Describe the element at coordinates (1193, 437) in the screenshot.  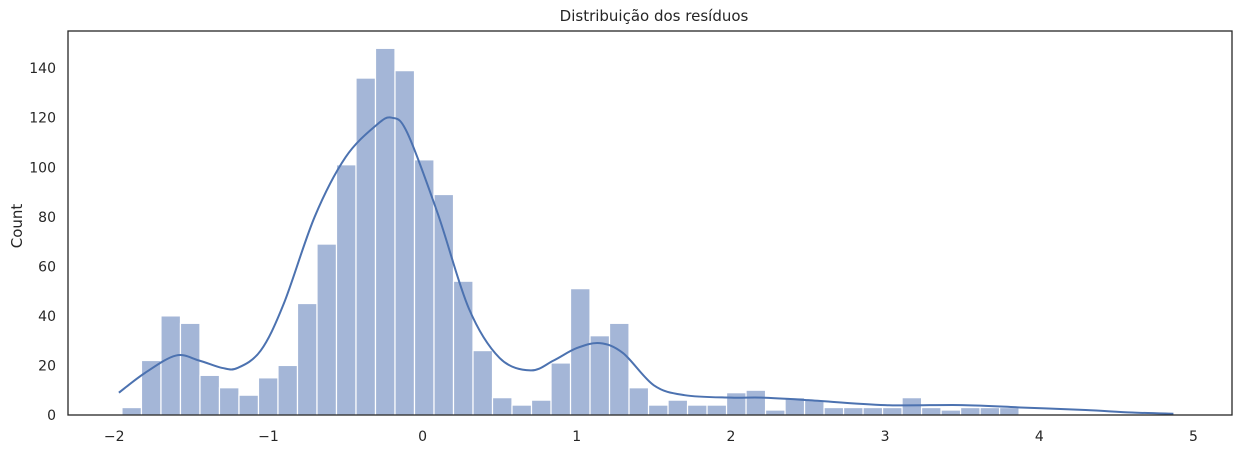
I see `x-tick-label: 5` at that location.